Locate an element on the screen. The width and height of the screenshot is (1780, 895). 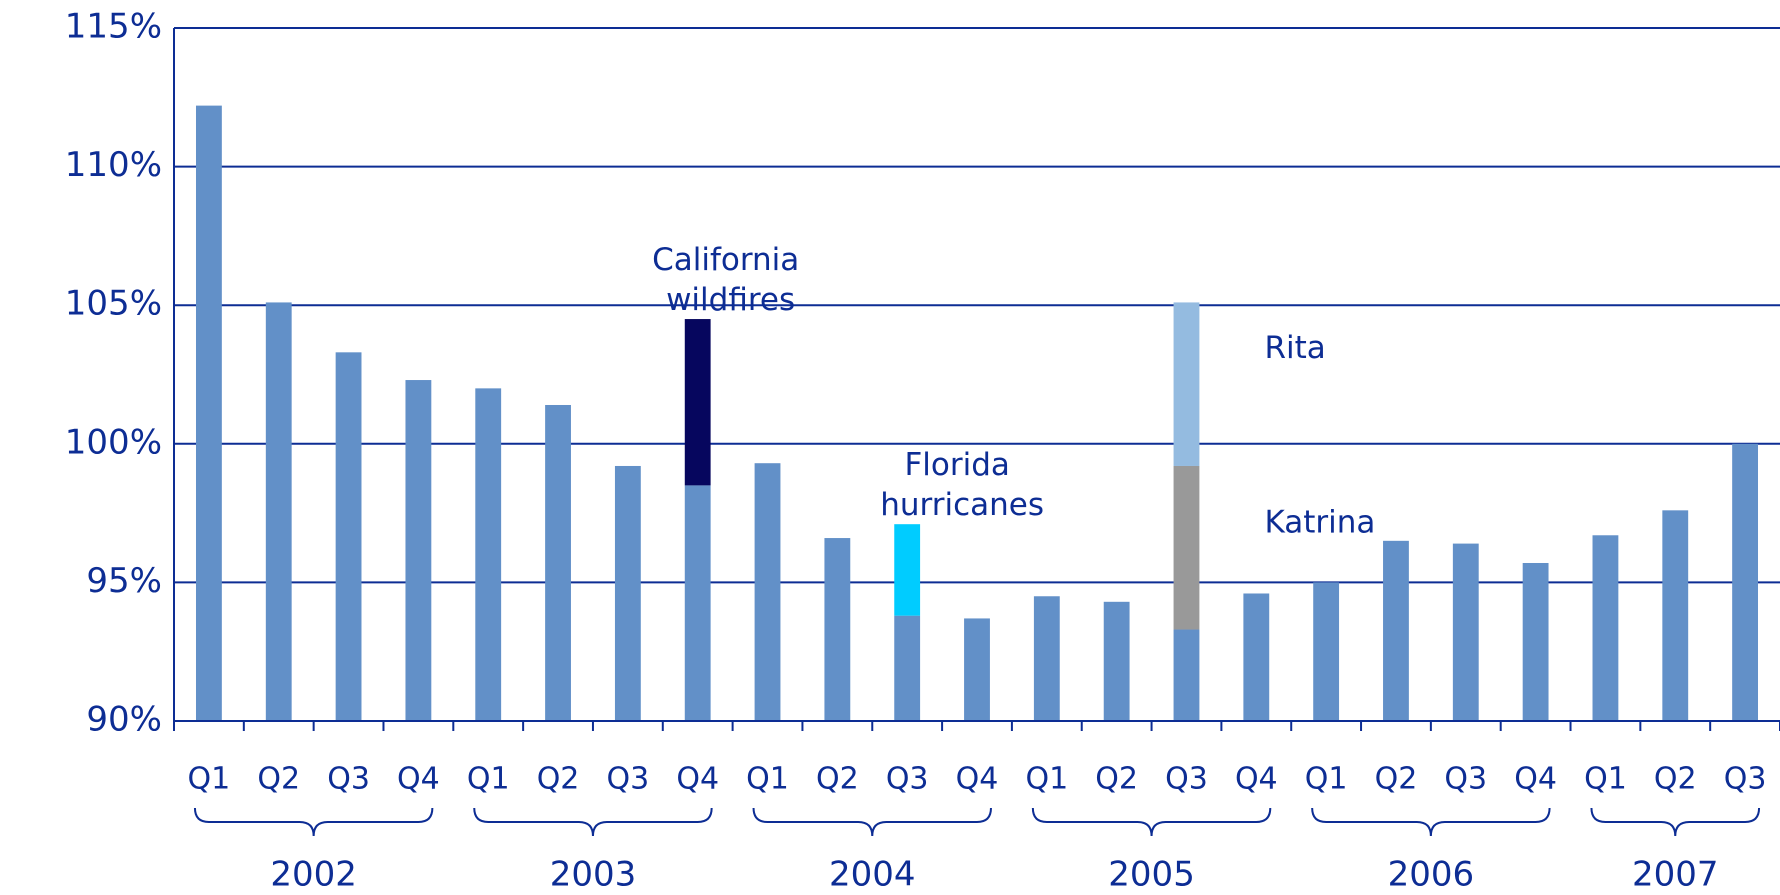
y-tick-label: 110% is located at coordinates (113, 165).